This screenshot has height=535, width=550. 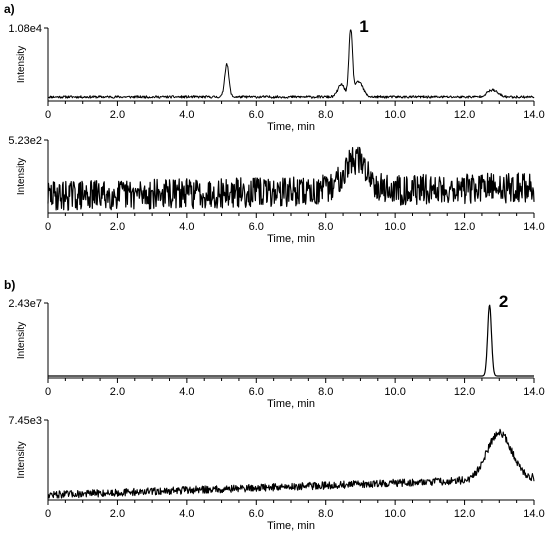 I want to click on peak-annotation: 2, so click(x=503, y=301).